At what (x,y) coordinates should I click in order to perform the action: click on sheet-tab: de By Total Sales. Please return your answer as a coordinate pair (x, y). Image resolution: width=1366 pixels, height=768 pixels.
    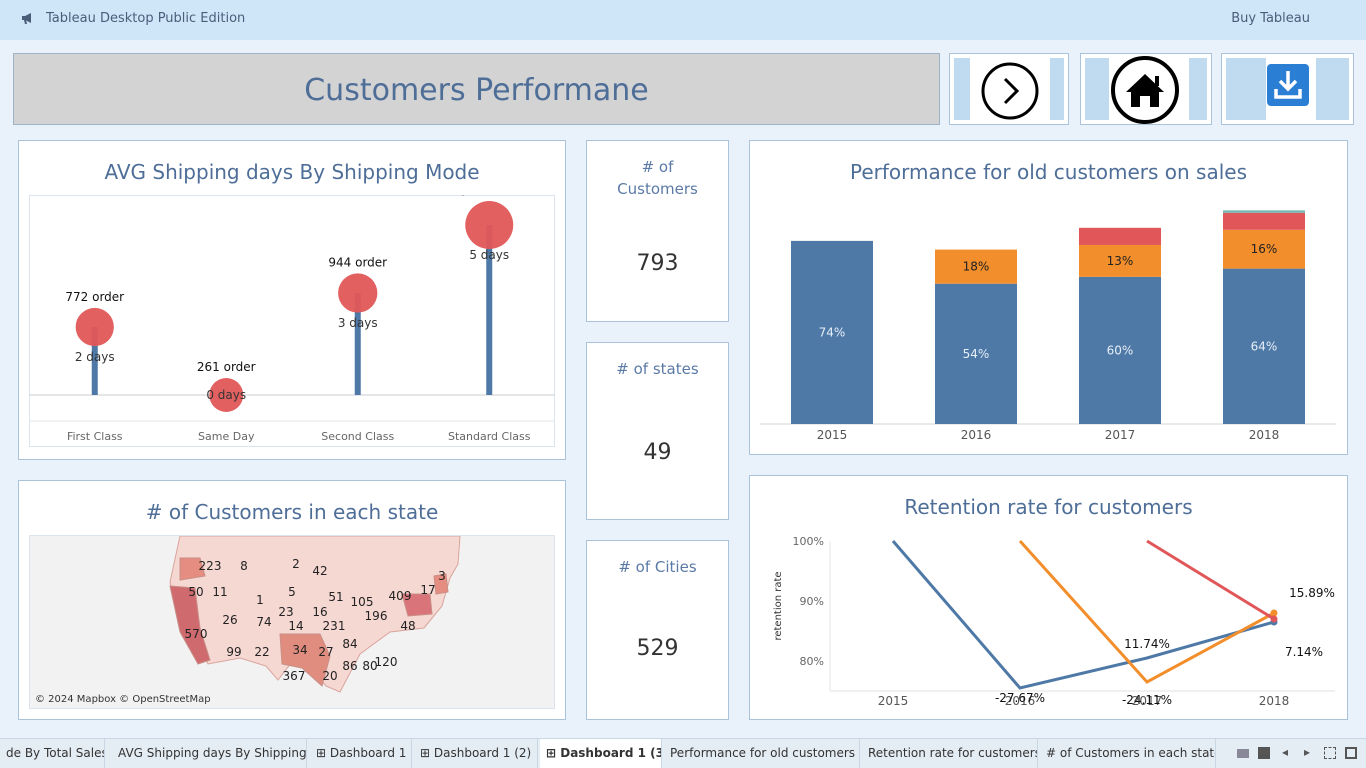
    Looking at the image, I should click on (52, 753).